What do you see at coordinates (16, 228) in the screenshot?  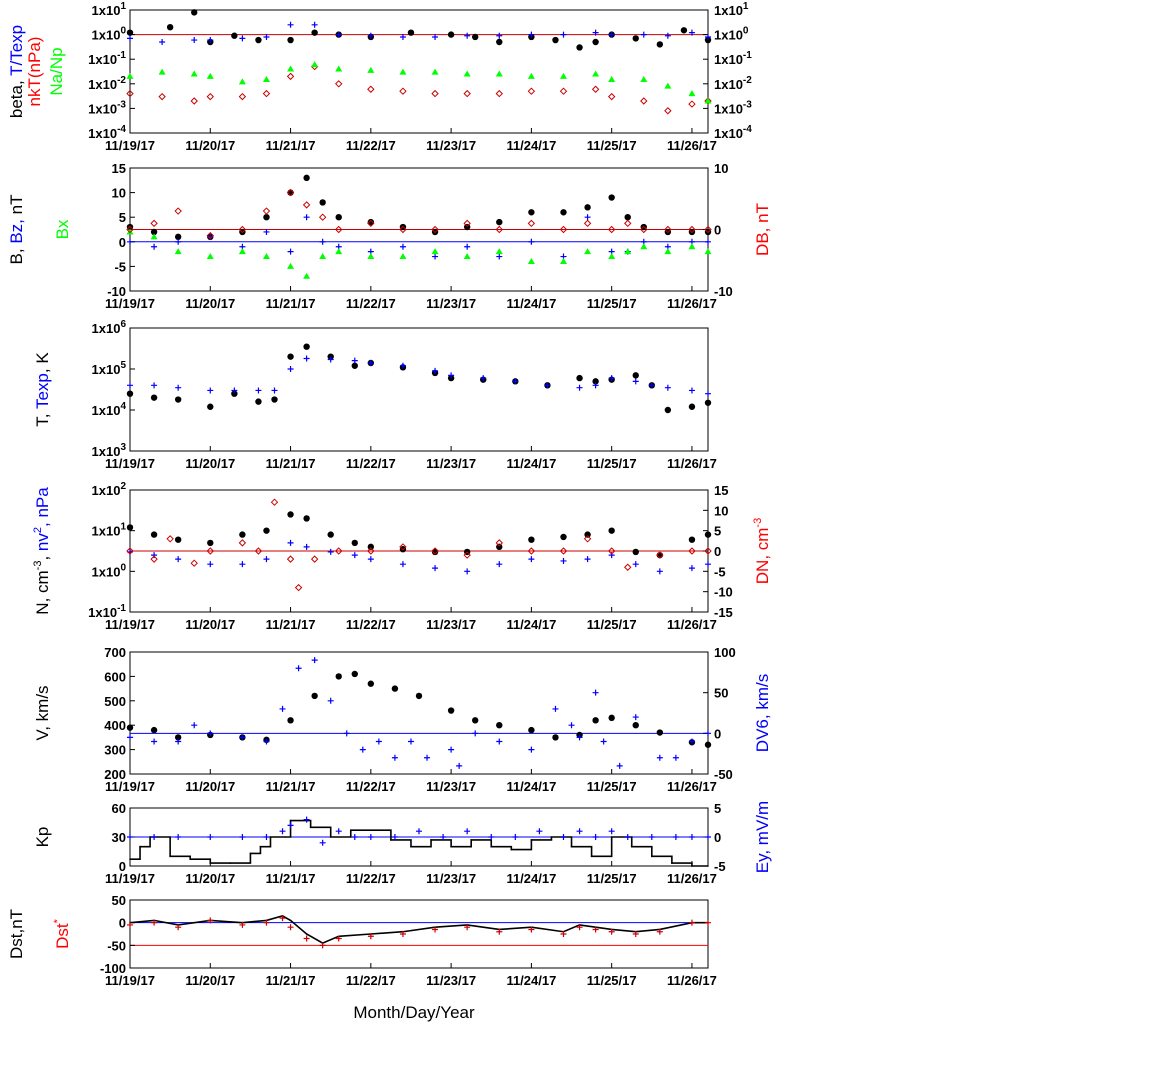 I see `left-y-axis-label-part: Bz,` at bounding box center [16, 228].